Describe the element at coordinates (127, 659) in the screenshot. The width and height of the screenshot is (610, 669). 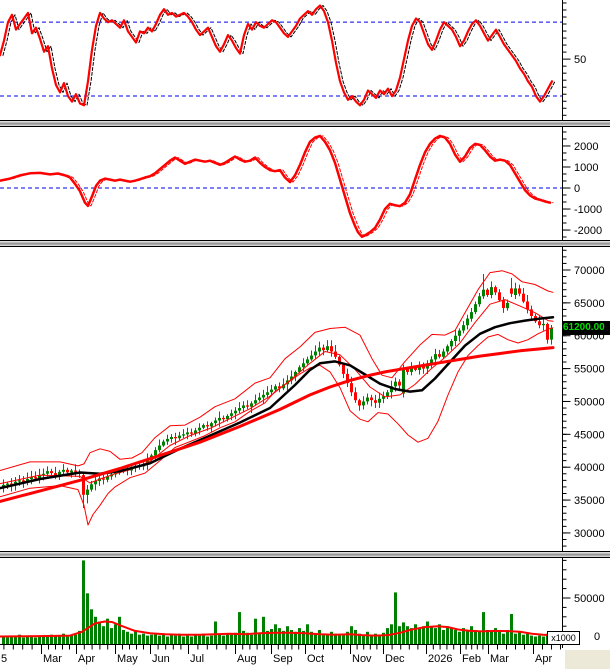
I see `svg-text: May` at that location.